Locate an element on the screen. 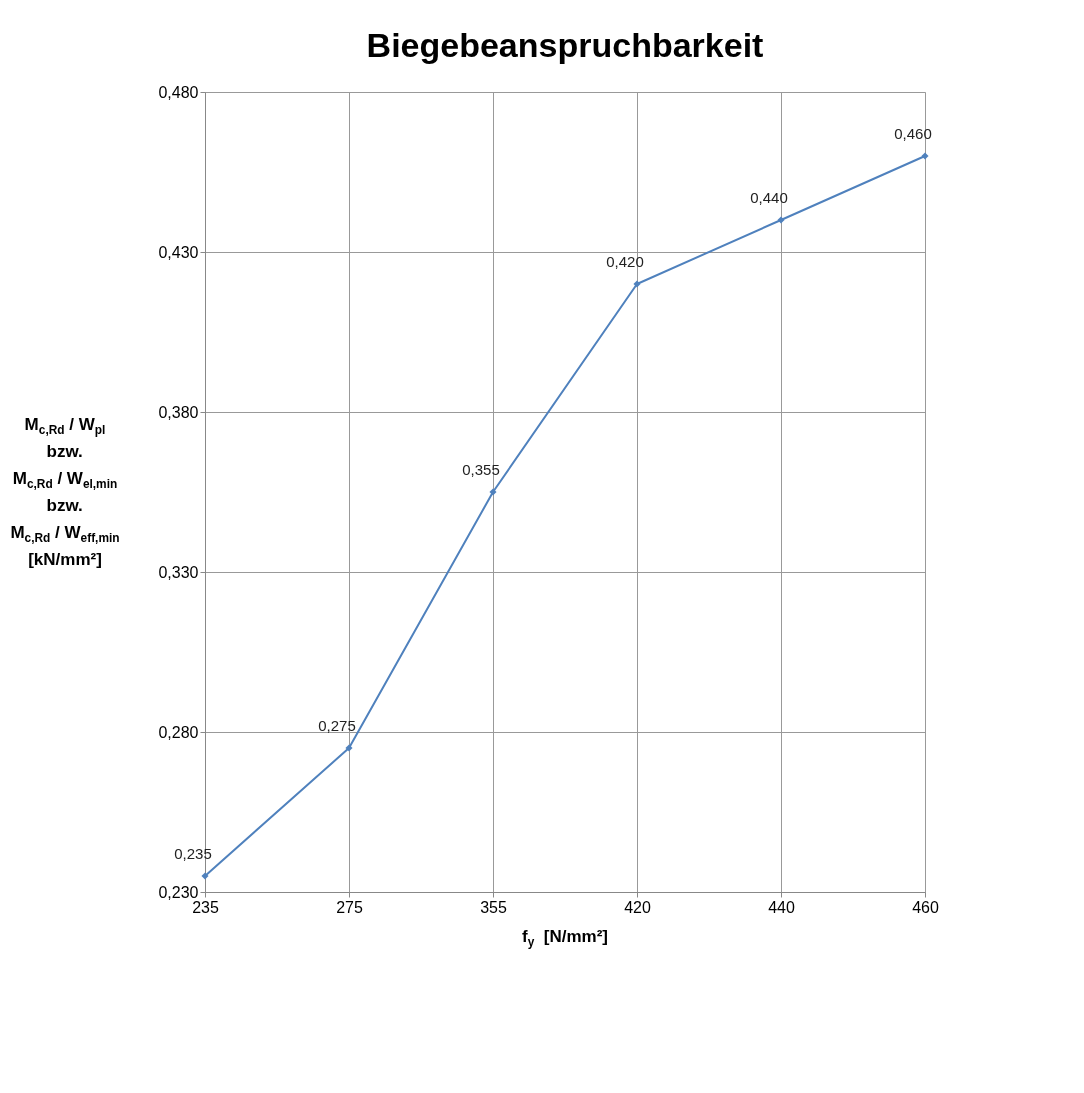 Image resolution: width=1084 pixels, height=1093 pixels. x-tick-label: 460 is located at coordinates (925, 907).